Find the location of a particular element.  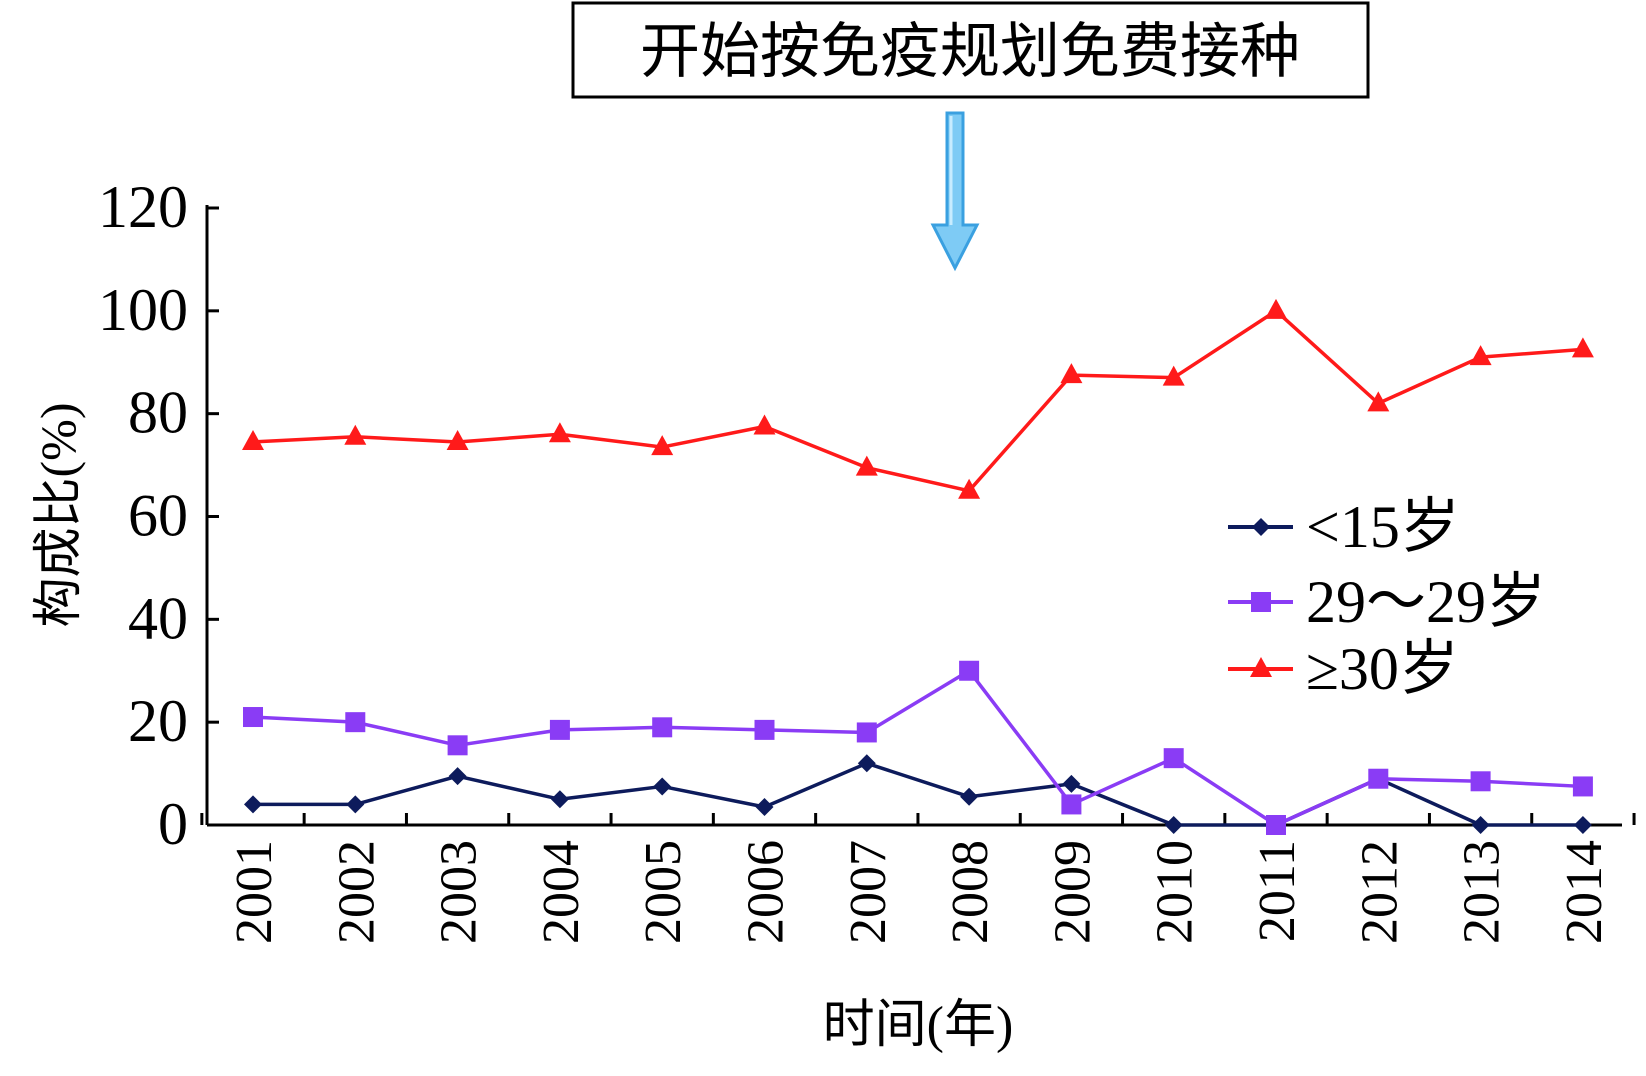

annotation-box is located at coordinates (970, 50).